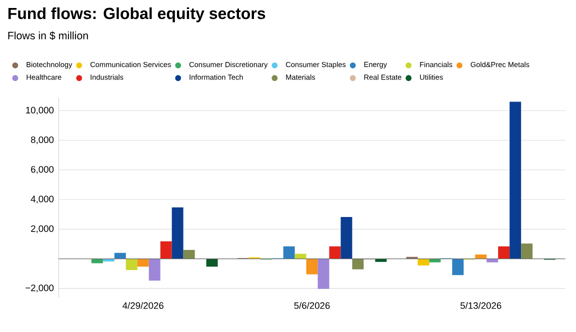  I want to click on y-tick-label: −2,000, so click(40, 288).